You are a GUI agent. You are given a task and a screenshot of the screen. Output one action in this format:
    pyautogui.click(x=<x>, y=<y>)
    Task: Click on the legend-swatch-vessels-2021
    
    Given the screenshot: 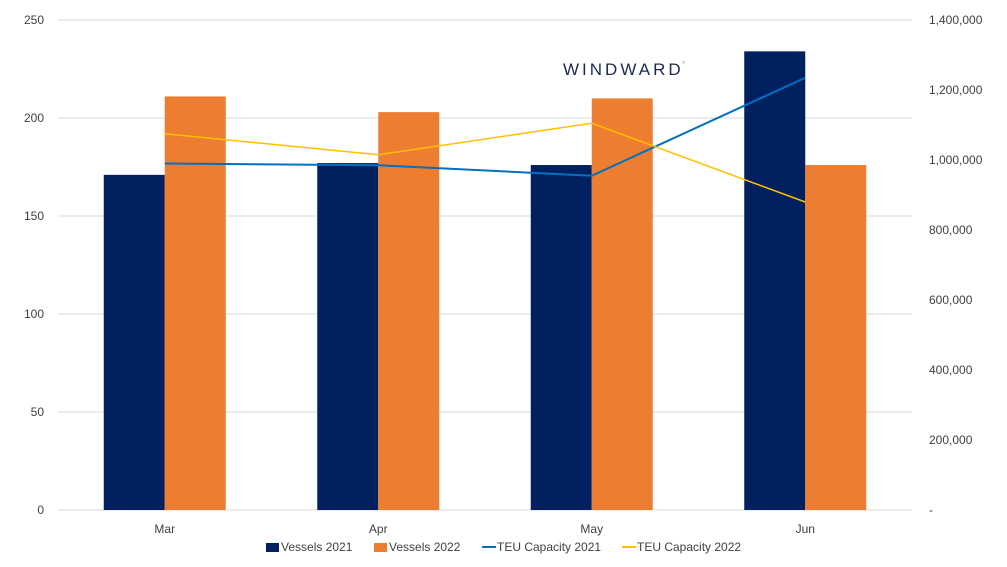 What is the action you would take?
    pyautogui.click(x=272, y=547)
    